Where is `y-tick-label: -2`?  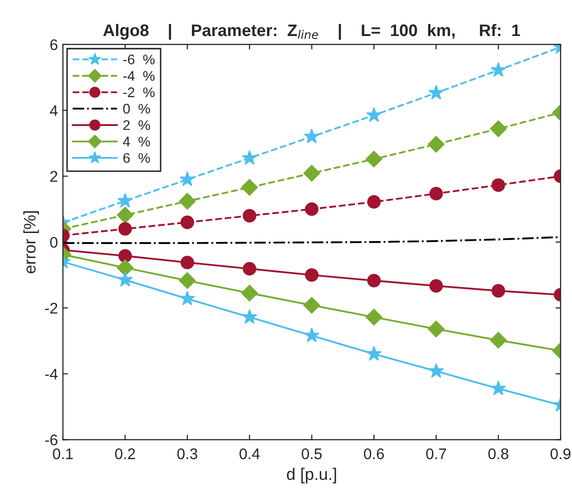
y-tick-label: -2 is located at coordinates (51, 308).